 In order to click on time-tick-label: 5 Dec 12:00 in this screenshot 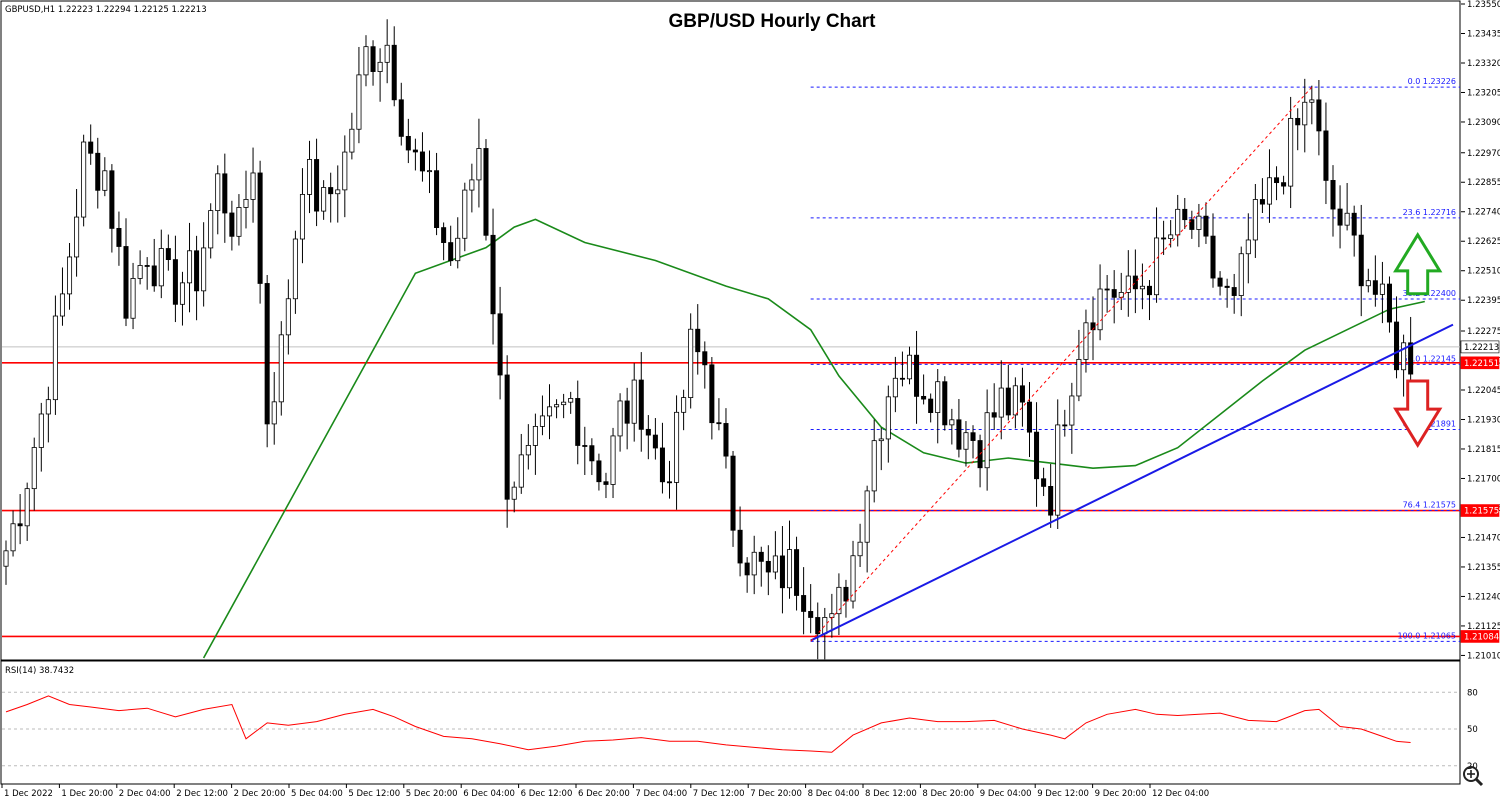, I will do `click(374, 794)`.